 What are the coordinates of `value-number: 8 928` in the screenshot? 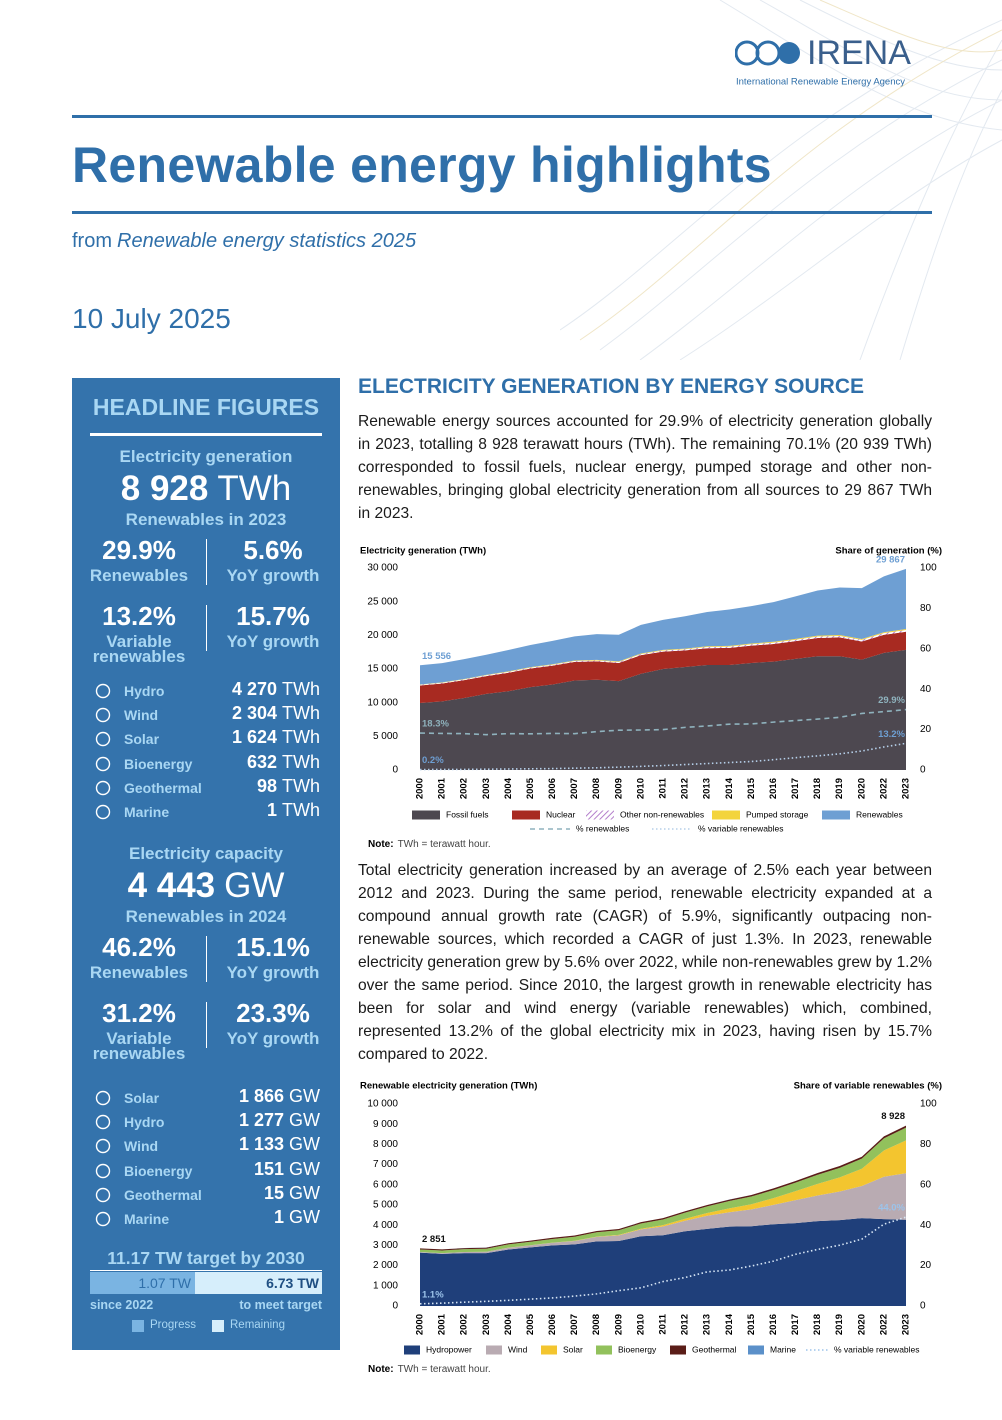 It's located at (164, 488).